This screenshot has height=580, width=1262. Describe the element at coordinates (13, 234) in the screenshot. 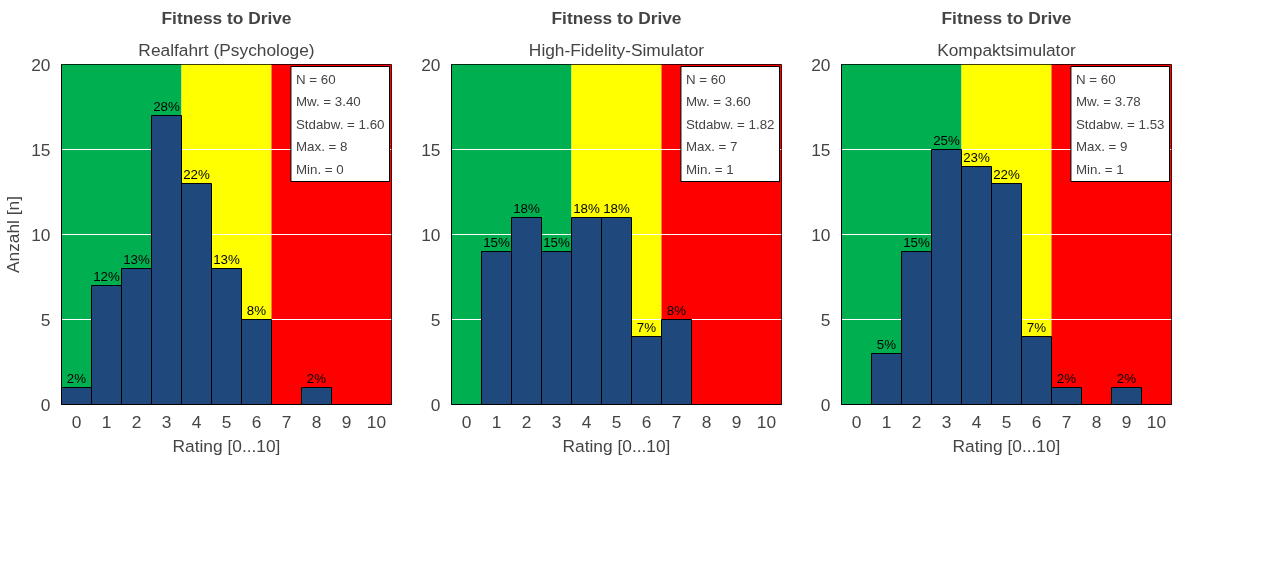

I see `y-axis-title: Anzahl [n]` at that location.